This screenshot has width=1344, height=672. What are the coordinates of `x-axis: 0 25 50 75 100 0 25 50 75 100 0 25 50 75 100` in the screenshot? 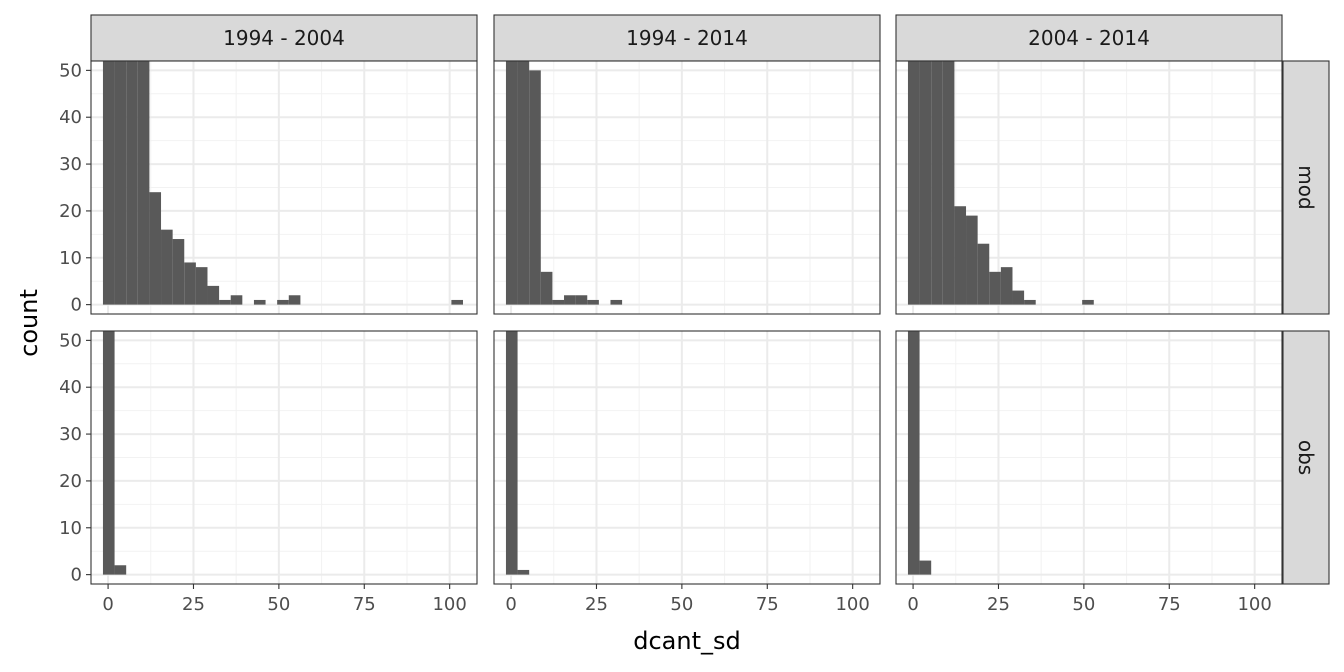 It's located at (687, 599).